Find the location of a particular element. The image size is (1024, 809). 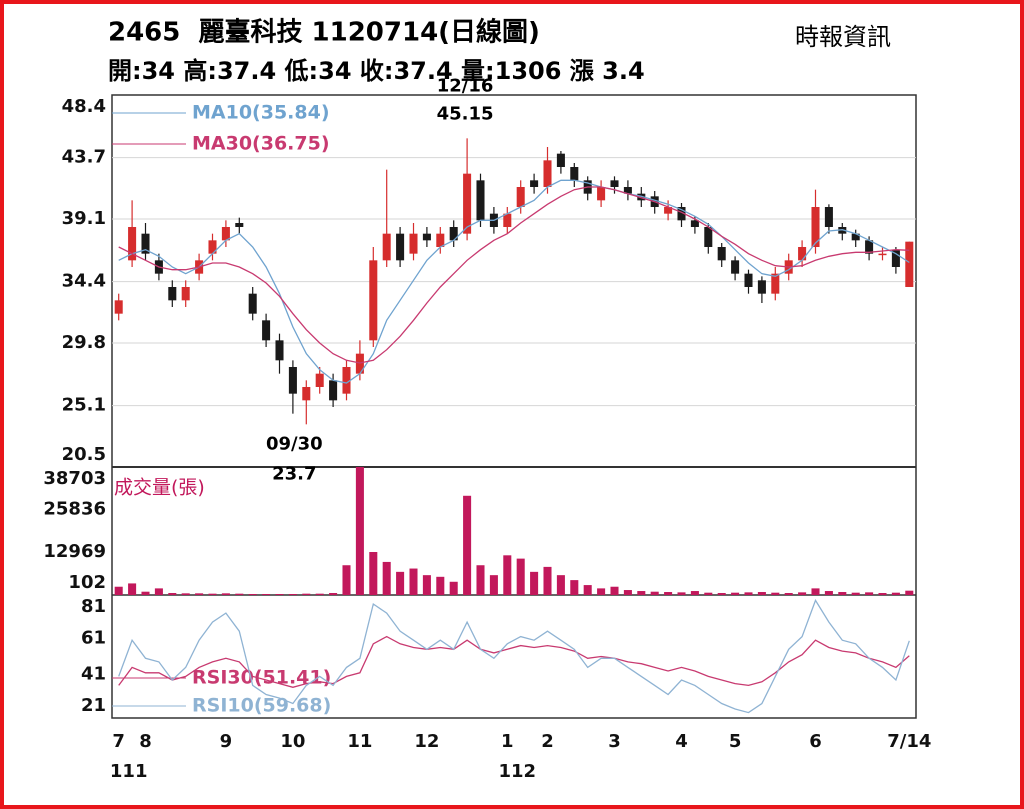

y-tick-label: 41 is located at coordinates (93, 674).